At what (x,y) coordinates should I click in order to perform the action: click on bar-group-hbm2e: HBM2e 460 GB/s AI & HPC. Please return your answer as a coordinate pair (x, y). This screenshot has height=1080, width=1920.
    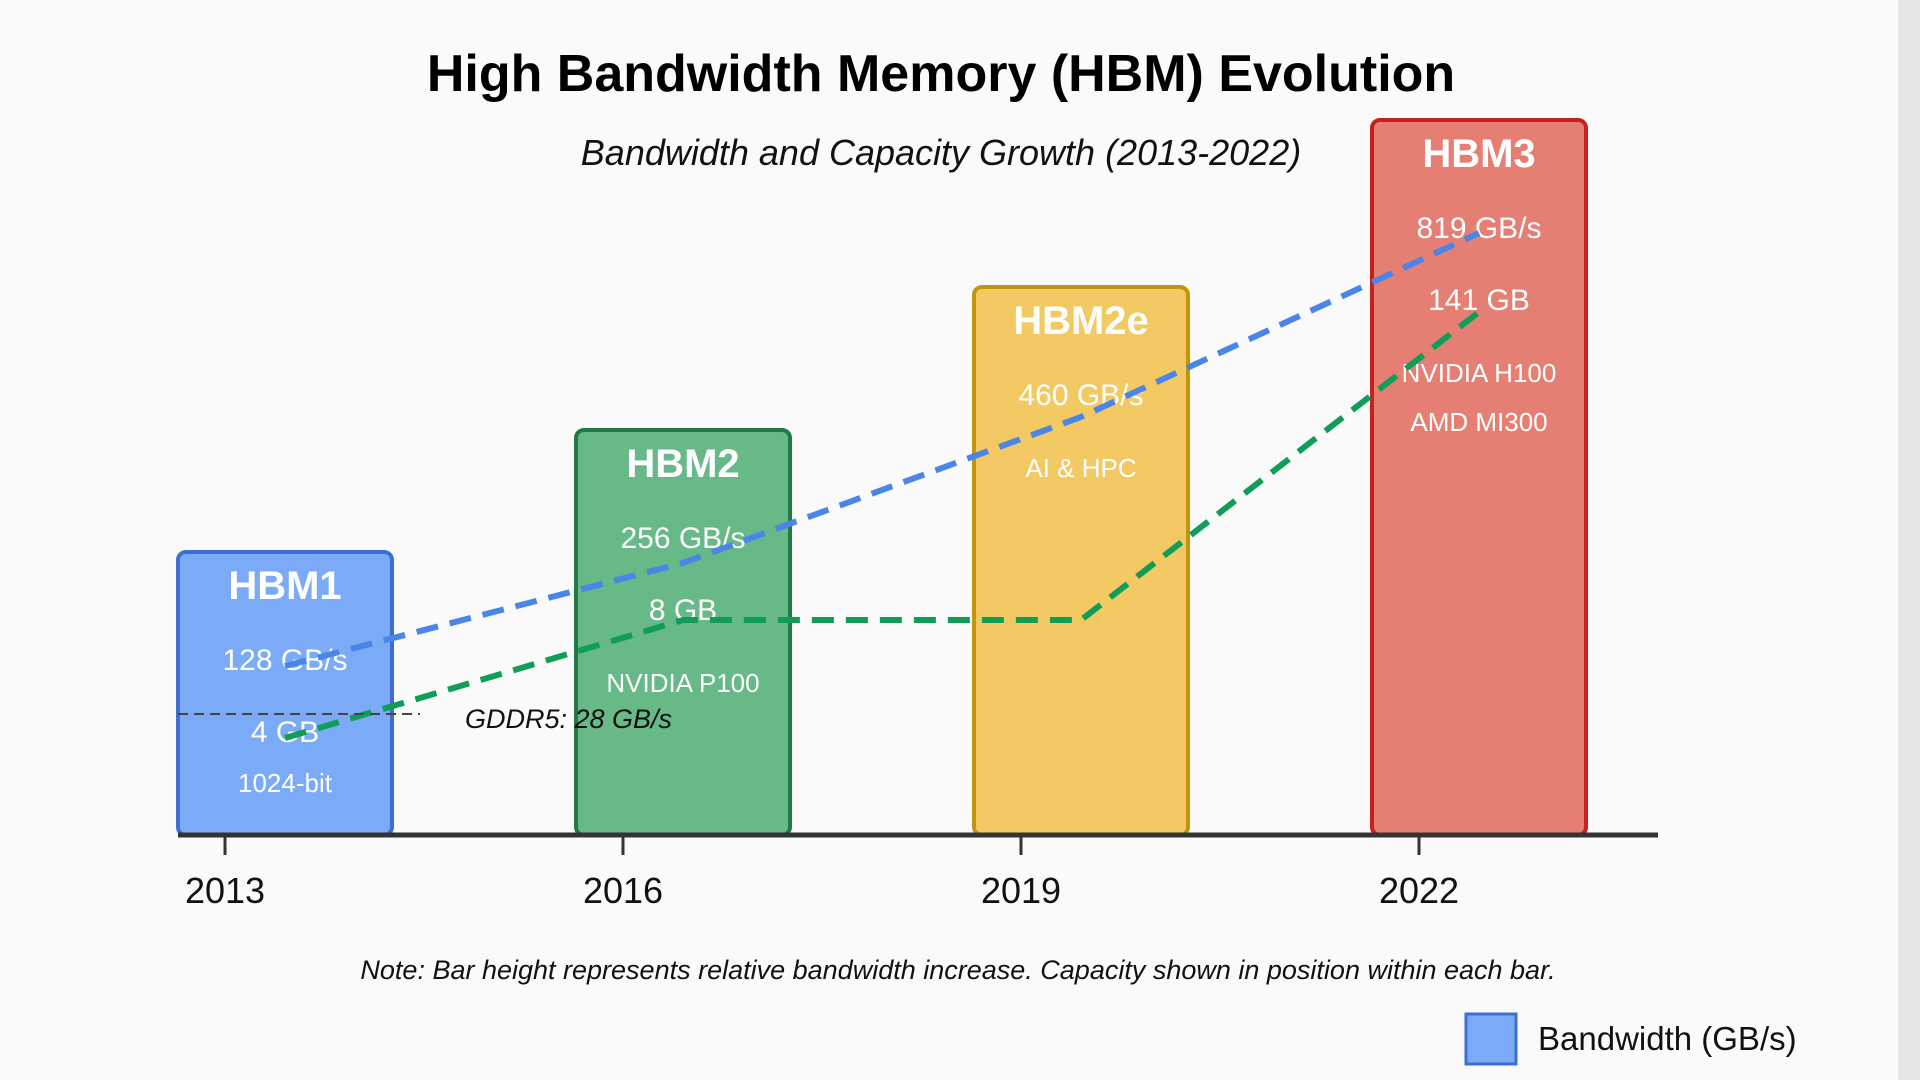
    Looking at the image, I should click on (1081, 561).